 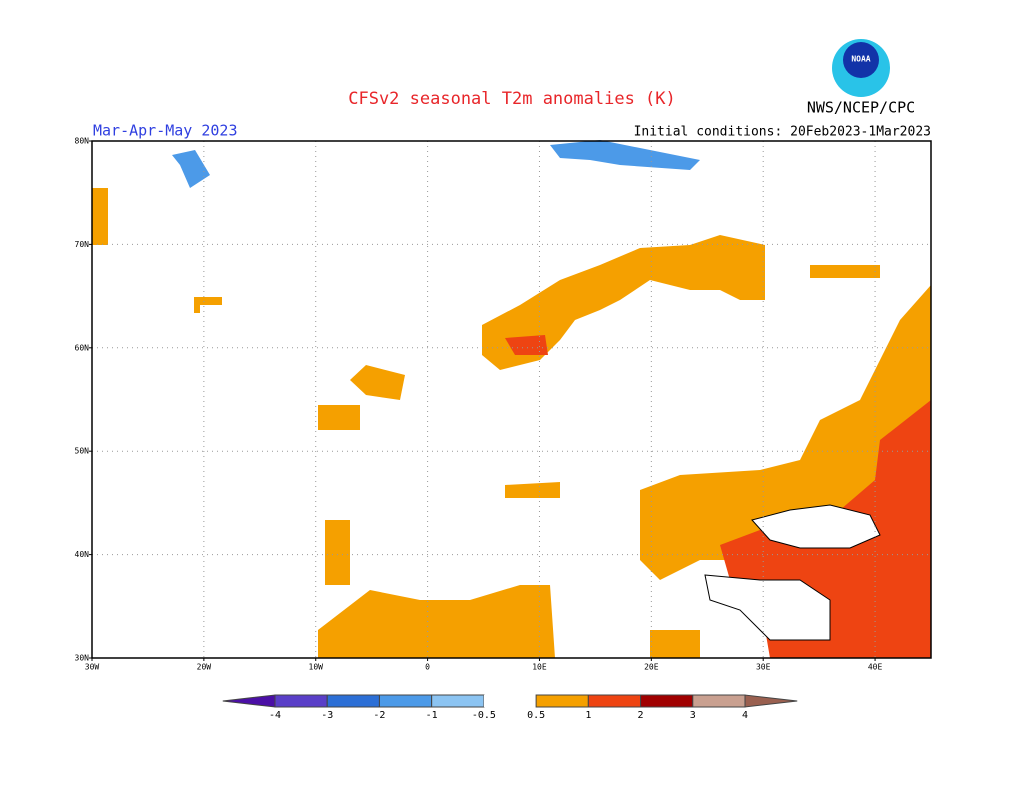 What do you see at coordinates (763, 667) in the screenshot?
I see `lon-tick-label: 30E` at bounding box center [763, 667].